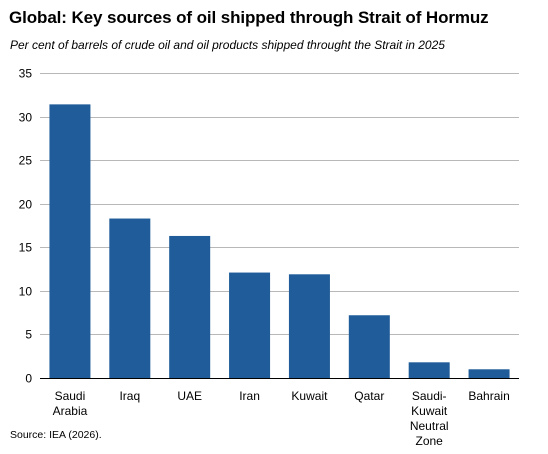  What do you see at coordinates (26, 248) in the screenshot?
I see `y-tick-label: 15` at bounding box center [26, 248].